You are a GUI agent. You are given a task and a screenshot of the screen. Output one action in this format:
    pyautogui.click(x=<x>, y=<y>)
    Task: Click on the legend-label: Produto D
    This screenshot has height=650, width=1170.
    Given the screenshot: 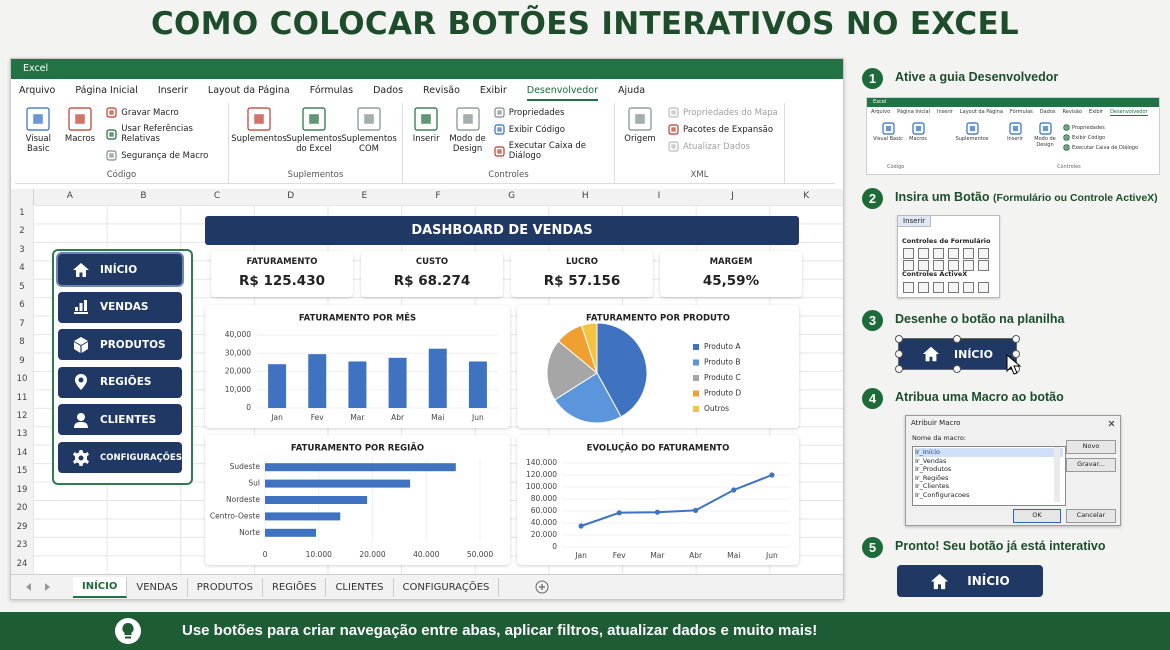 What is the action you would take?
    pyautogui.click(x=722, y=393)
    